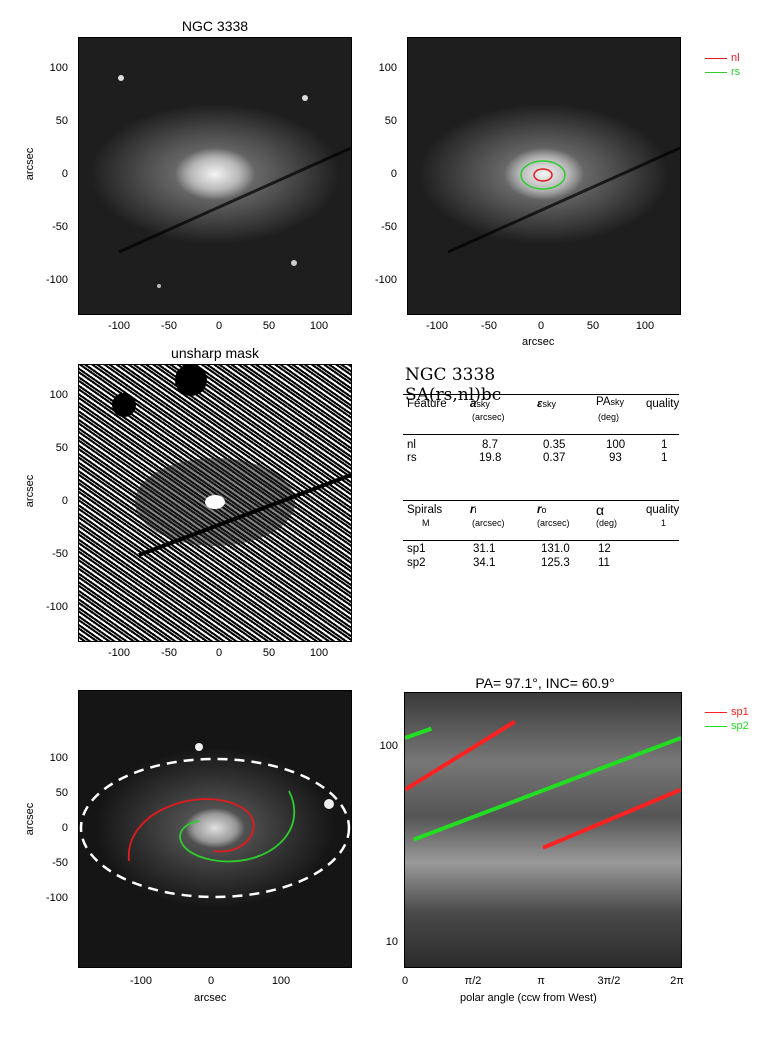  What do you see at coordinates (56, 898) in the screenshot?
I see `panel5-y-tick: -100` at bounding box center [56, 898].